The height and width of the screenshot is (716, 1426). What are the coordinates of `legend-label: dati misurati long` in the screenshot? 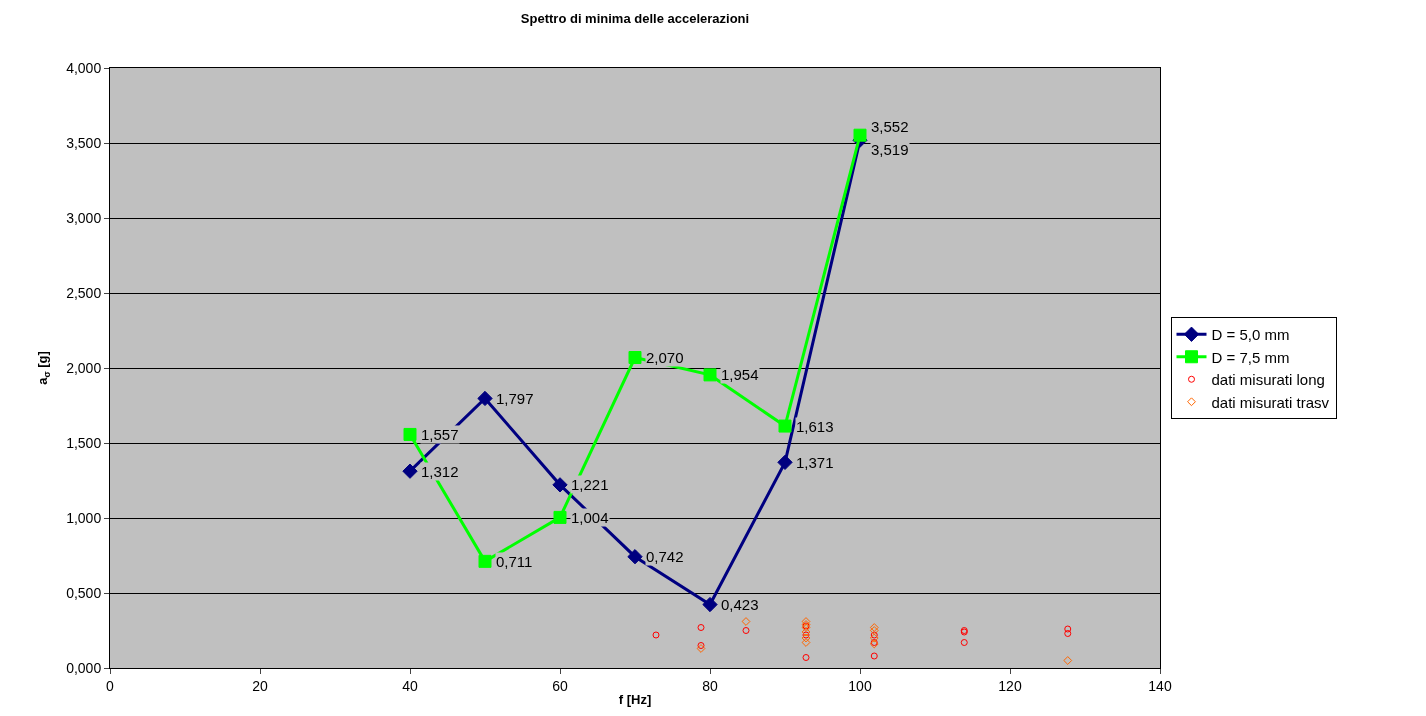 It's located at (1268, 380).